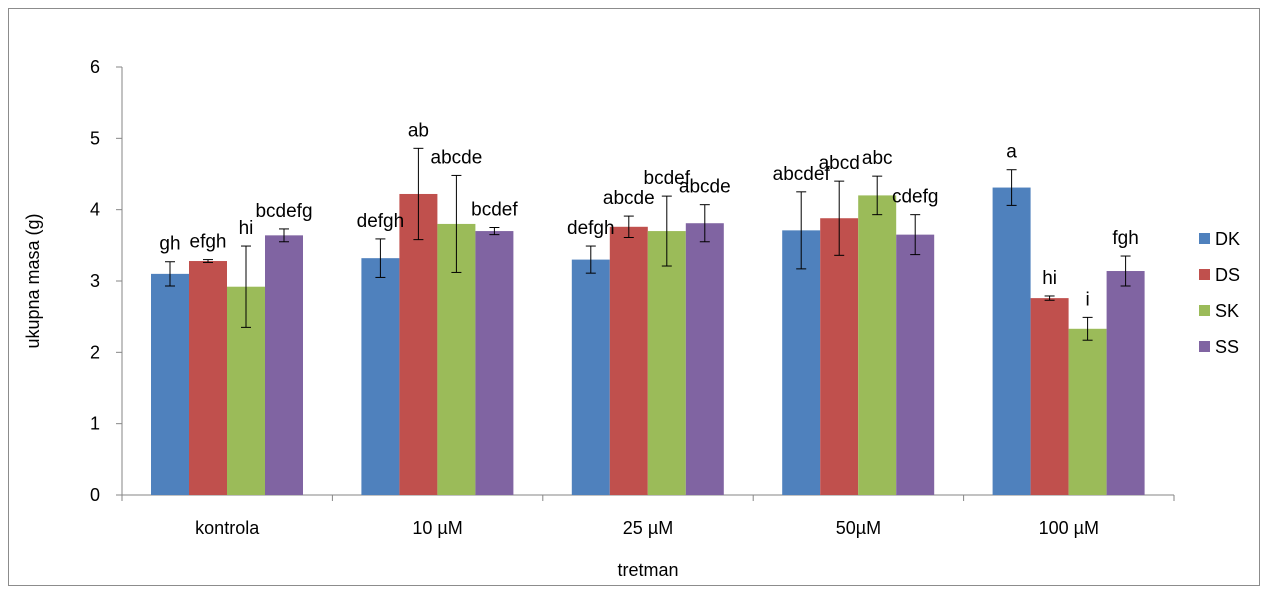 The width and height of the screenshot is (1270, 592). I want to click on legend: DK DS SK SS, so click(1219, 293).